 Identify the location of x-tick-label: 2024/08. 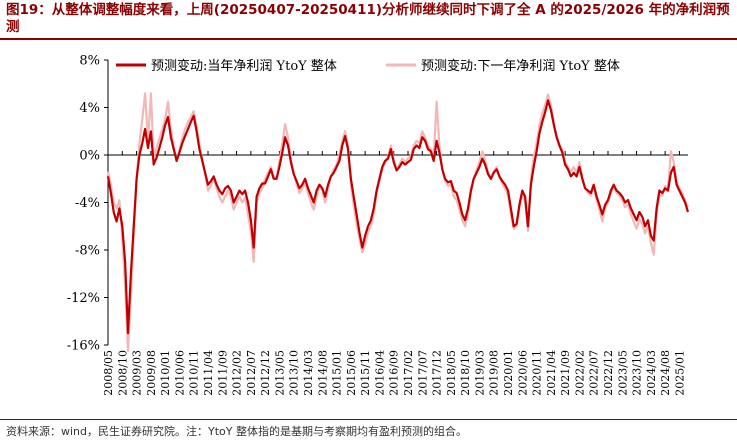
(665, 373).